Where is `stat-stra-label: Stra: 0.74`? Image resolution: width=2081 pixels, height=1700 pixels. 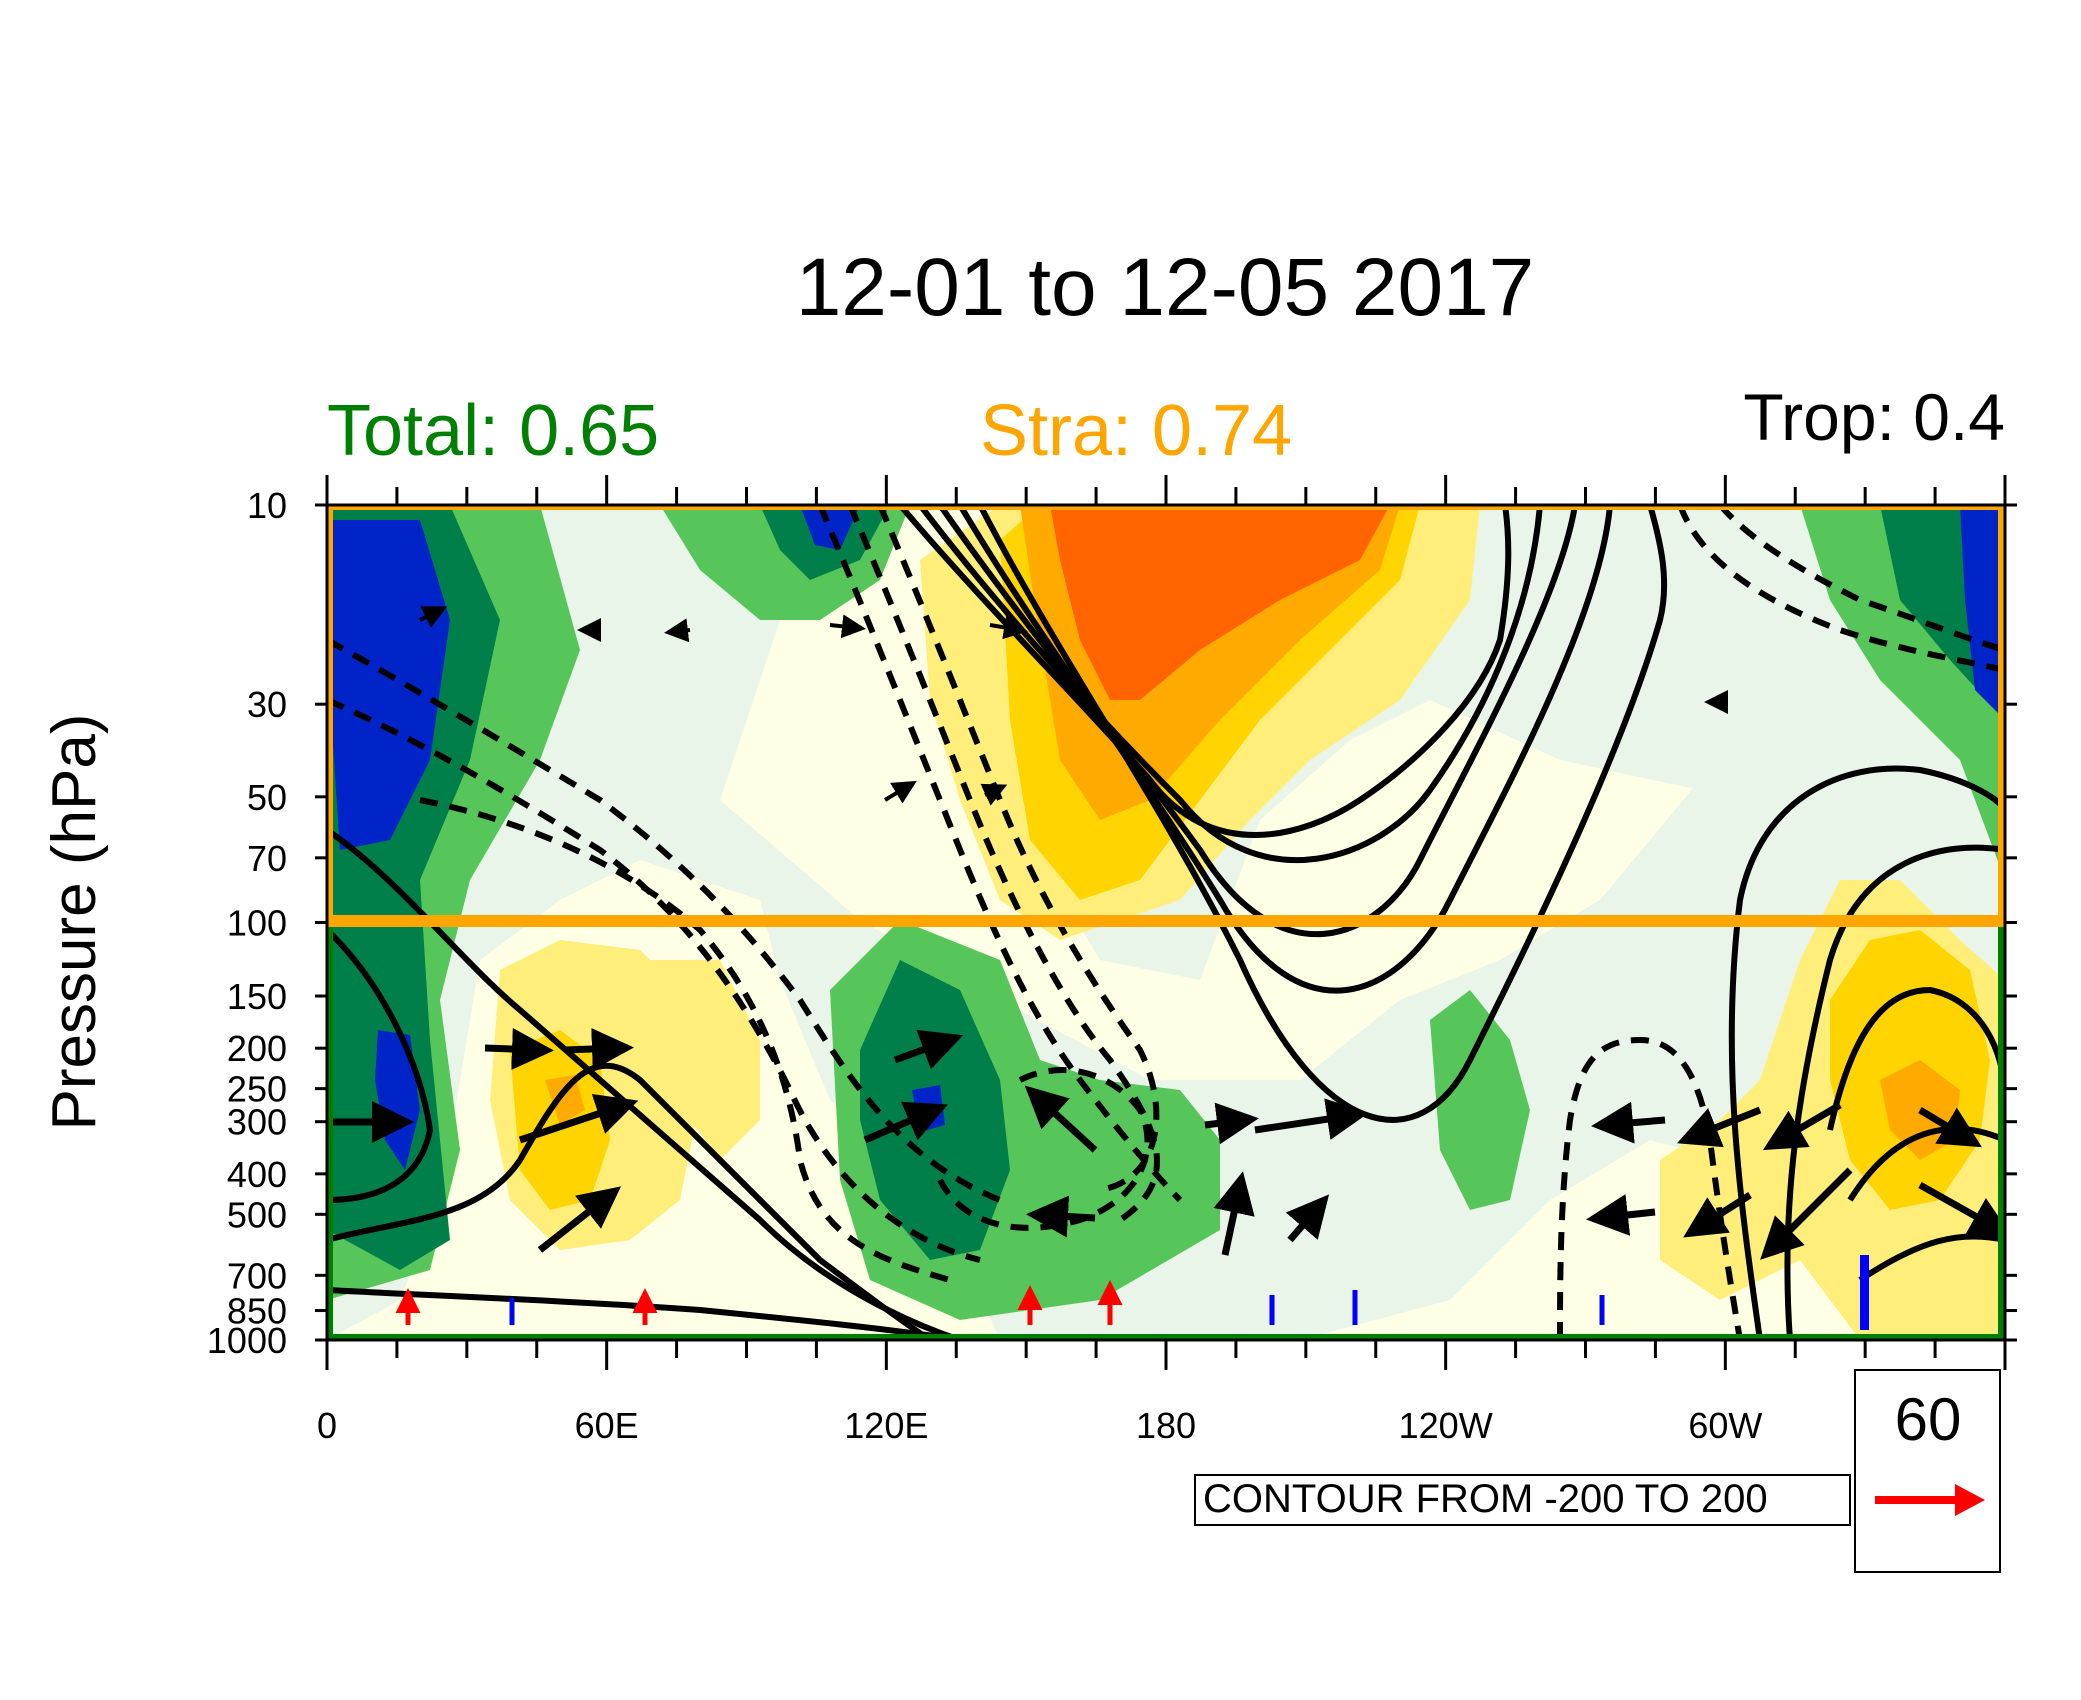
stat-stra-label: Stra: 0.74 is located at coordinates (1136, 431).